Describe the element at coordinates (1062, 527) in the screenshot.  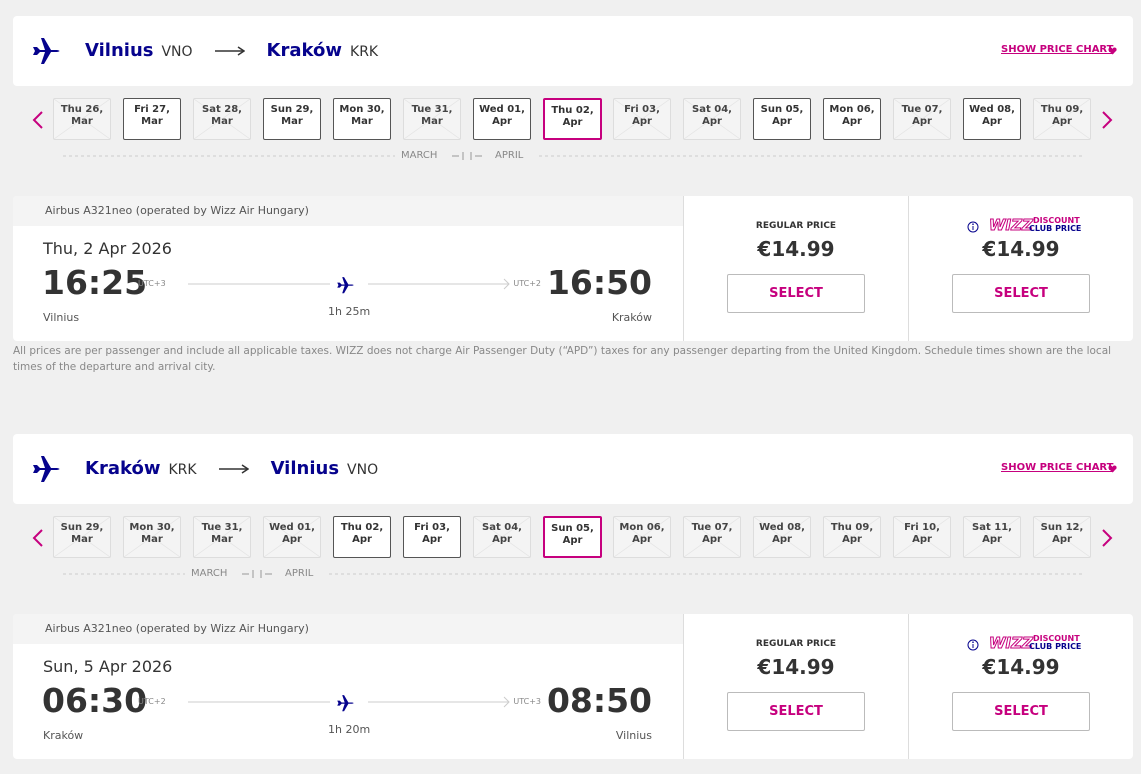
I see `date-day: Sun 12,` at that location.